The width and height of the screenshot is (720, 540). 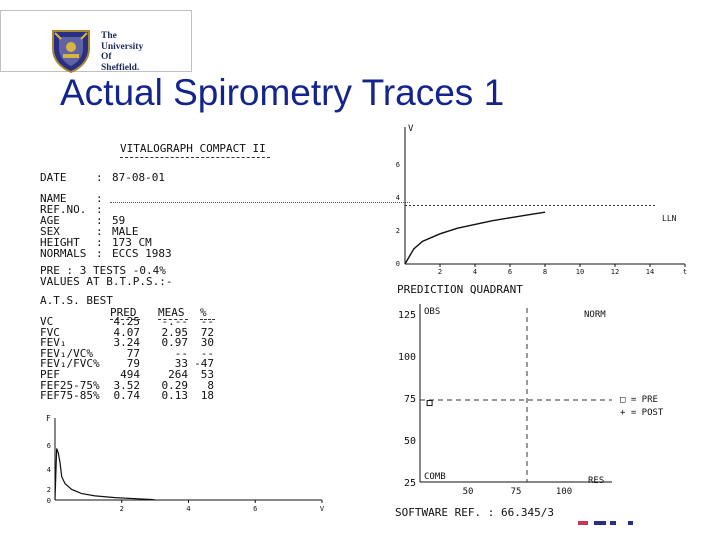 I want to click on table-cell-pred: 494, so click(x=130, y=374).